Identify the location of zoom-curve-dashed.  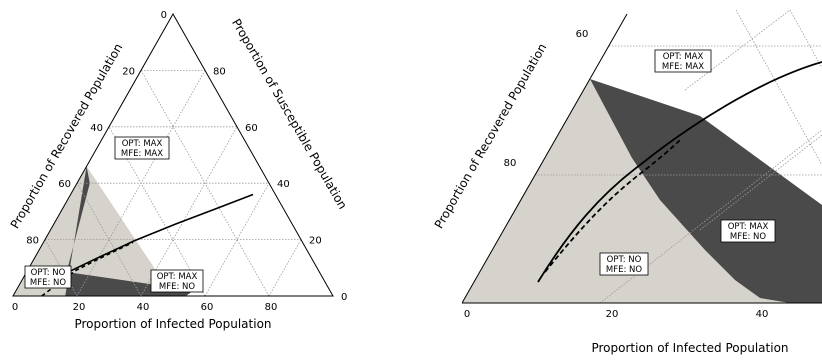
(612, 206).